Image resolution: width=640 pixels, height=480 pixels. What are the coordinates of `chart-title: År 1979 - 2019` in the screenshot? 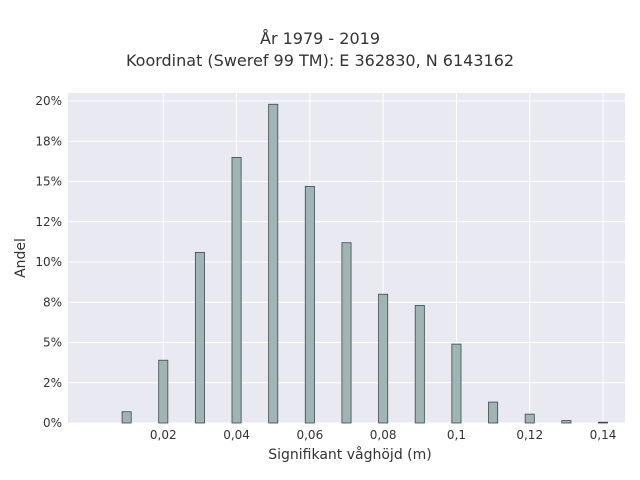 It's located at (320, 38).